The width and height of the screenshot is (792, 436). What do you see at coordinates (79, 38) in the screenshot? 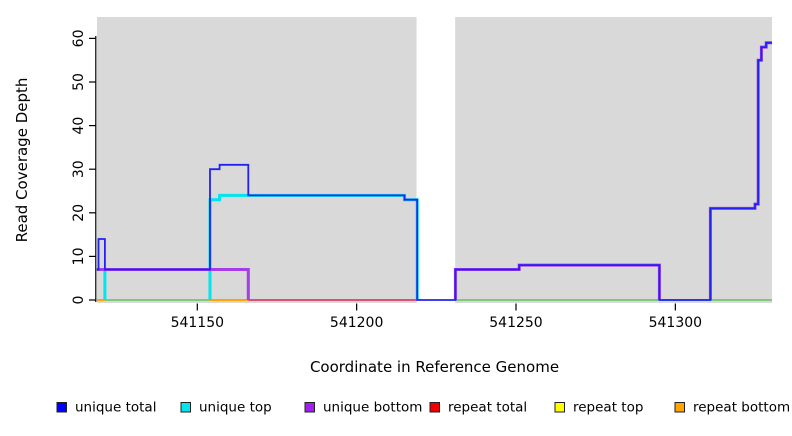
I see `y-tick-label: 60` at bounding box center [79, 38].